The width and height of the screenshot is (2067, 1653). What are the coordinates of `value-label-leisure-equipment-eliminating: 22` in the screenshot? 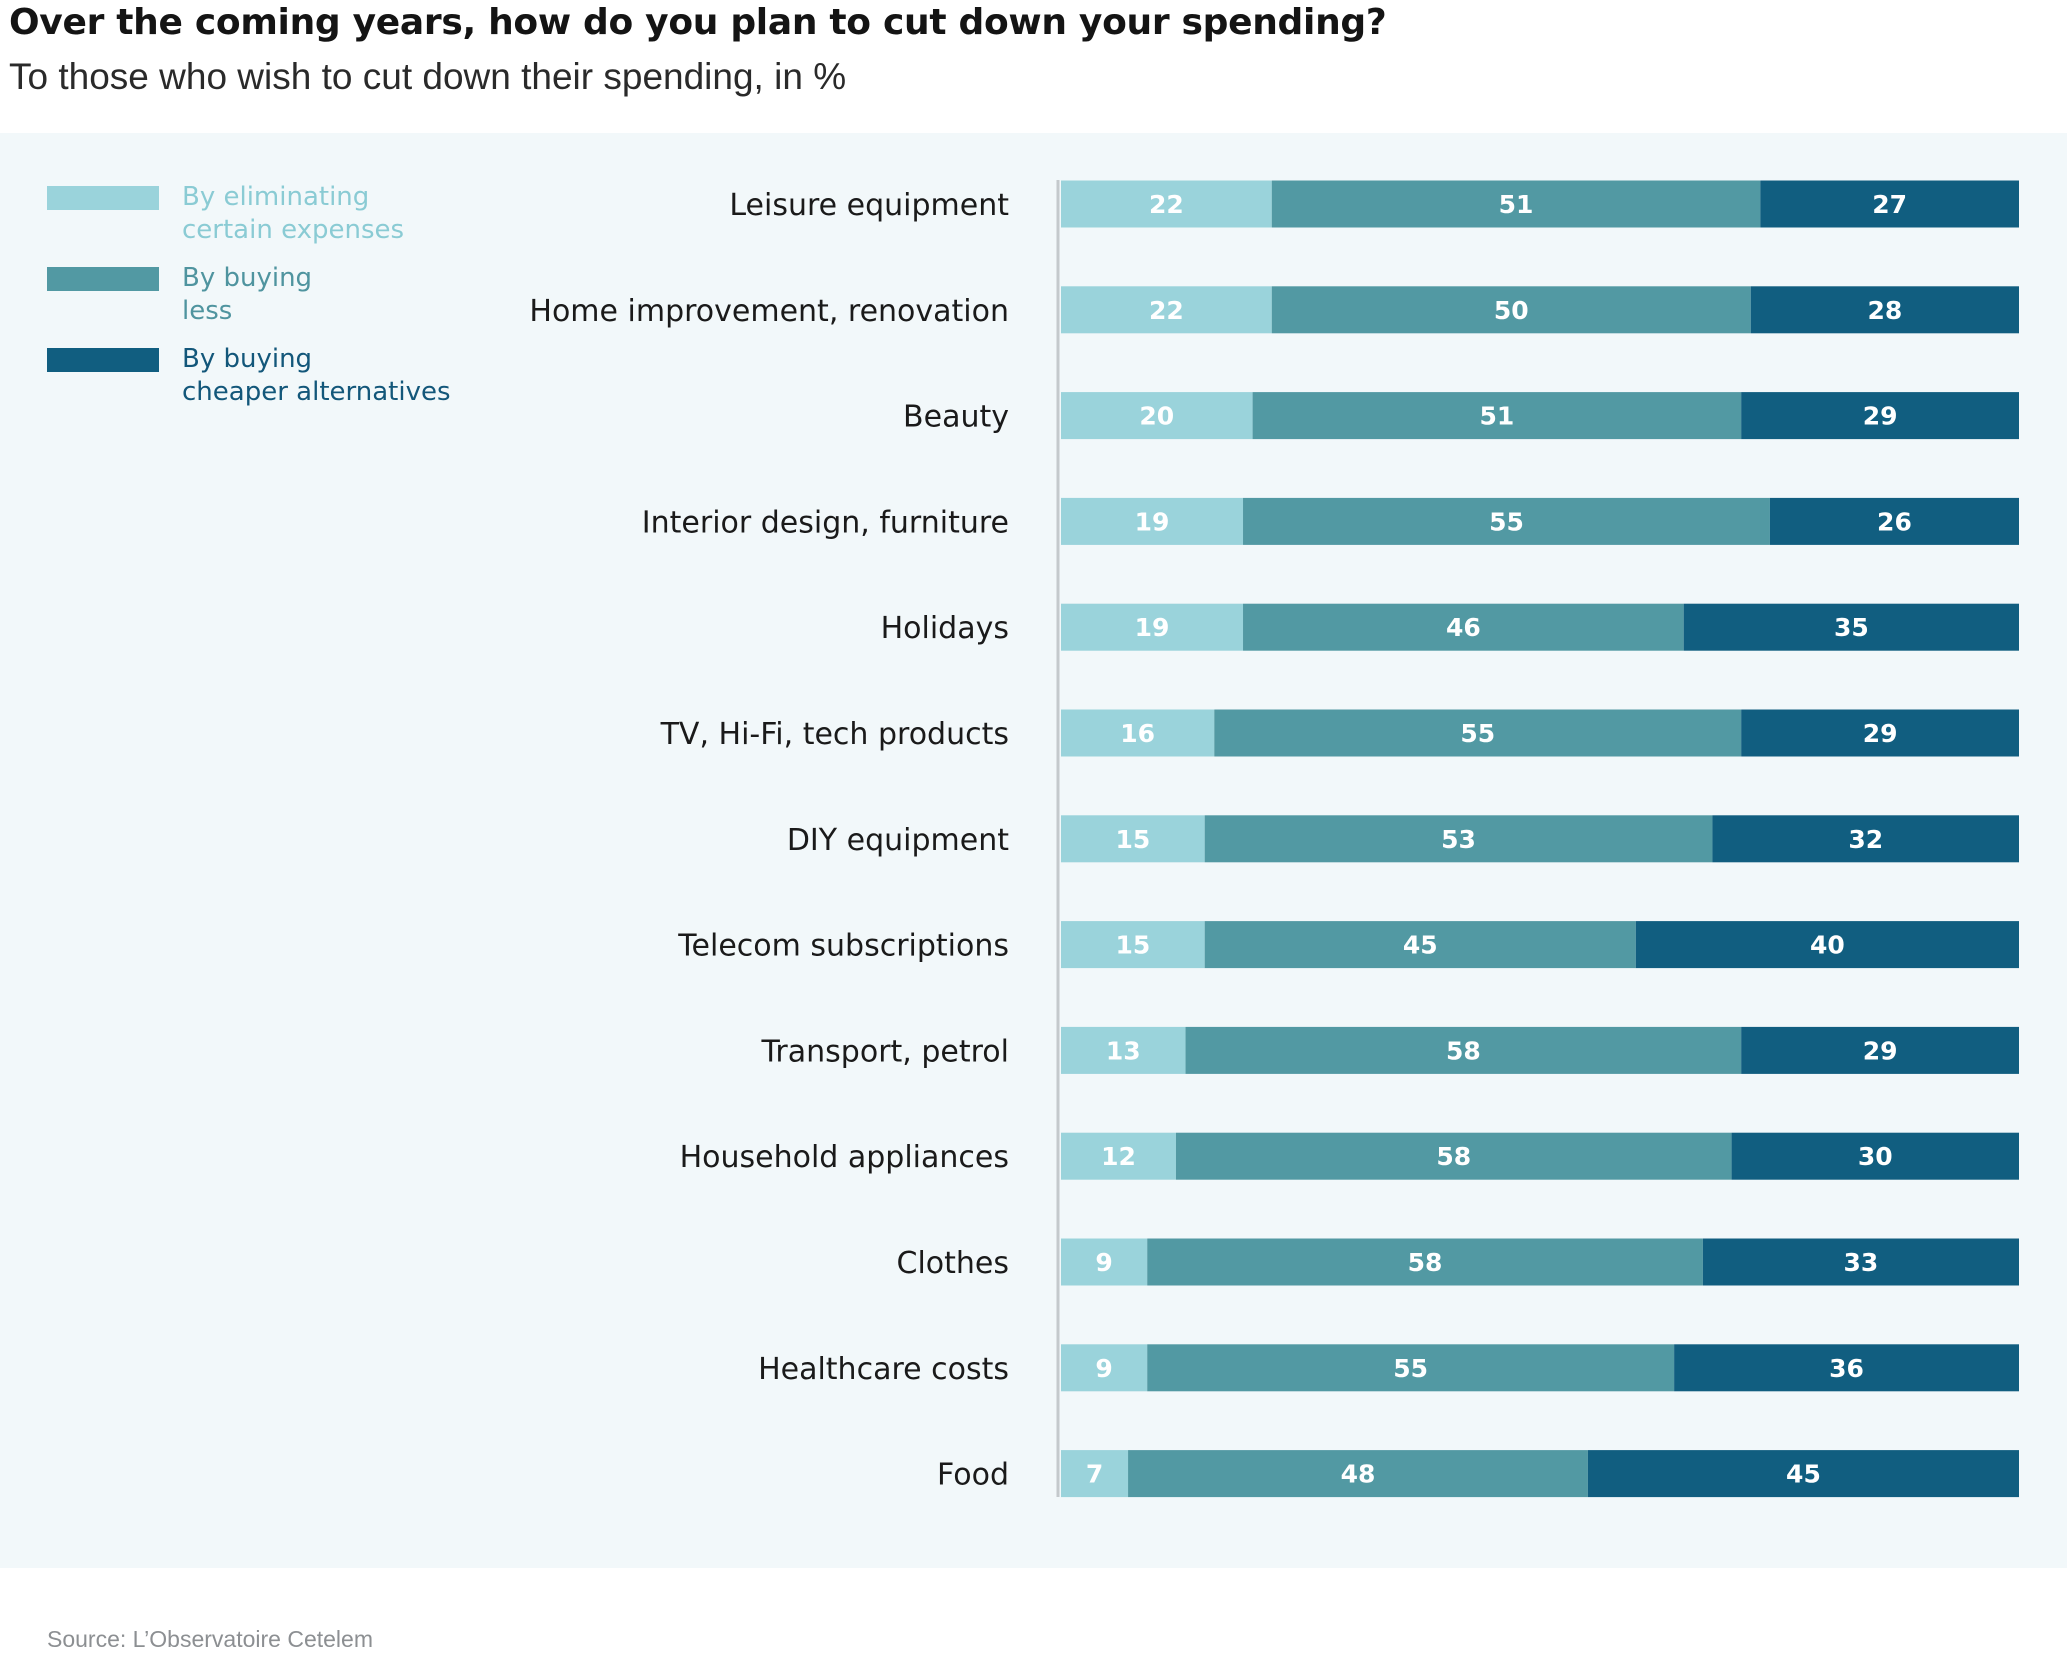 It's located at (1166, 204).